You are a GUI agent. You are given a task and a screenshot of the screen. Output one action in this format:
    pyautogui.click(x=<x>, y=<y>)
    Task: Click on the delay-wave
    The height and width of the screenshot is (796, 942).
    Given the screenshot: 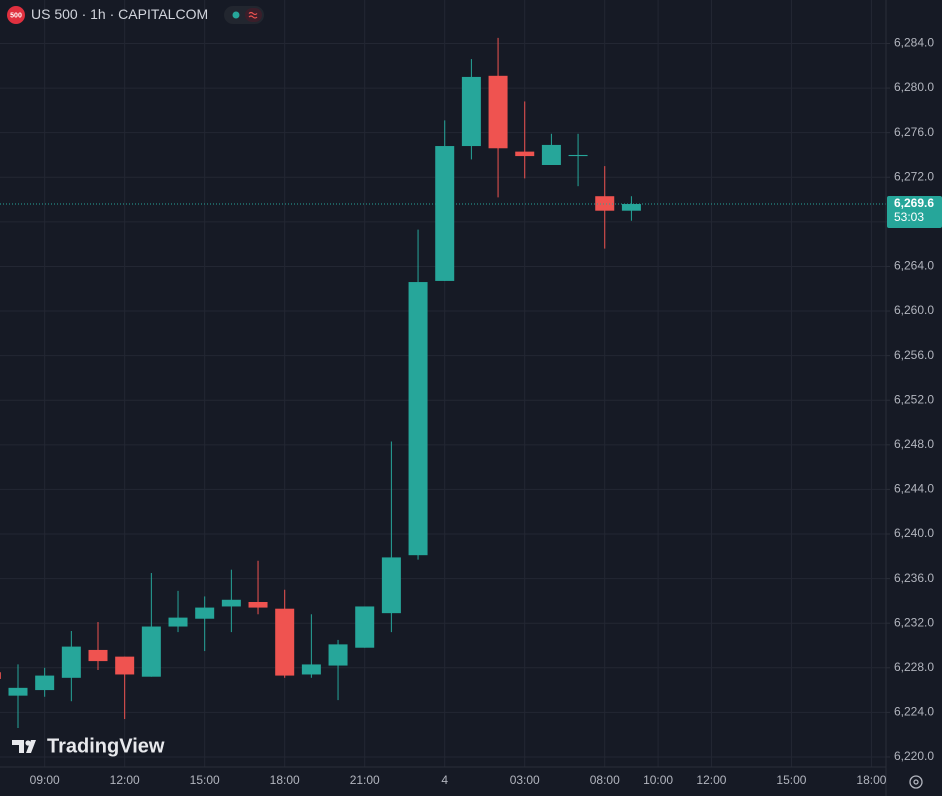 What is the action you would take?
    pyautogui.click(x=253, y=15)
    